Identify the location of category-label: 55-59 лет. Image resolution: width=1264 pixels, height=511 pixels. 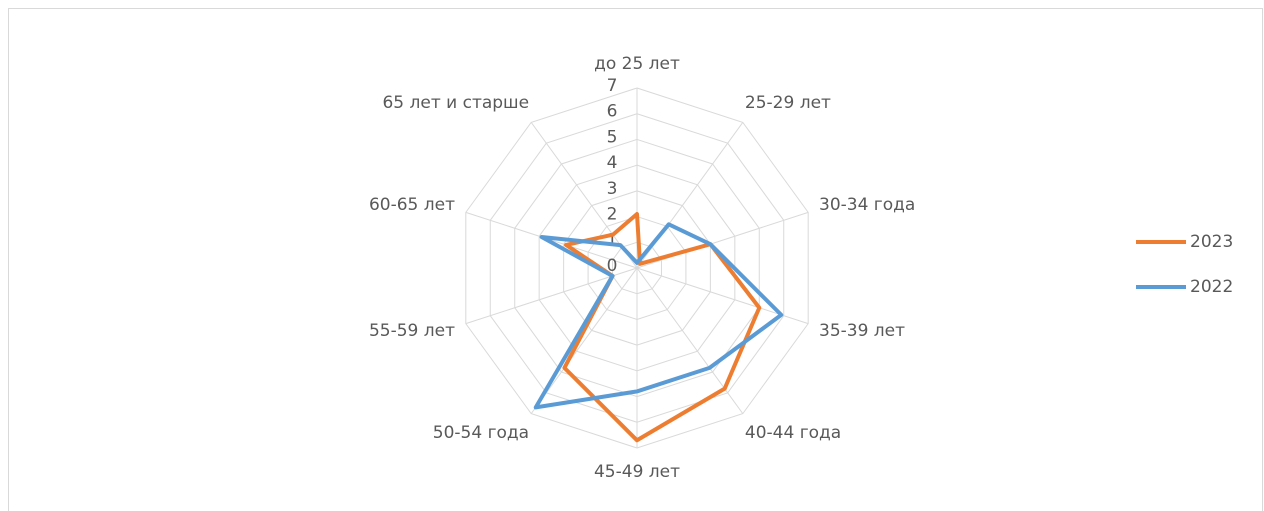
(412, 331).